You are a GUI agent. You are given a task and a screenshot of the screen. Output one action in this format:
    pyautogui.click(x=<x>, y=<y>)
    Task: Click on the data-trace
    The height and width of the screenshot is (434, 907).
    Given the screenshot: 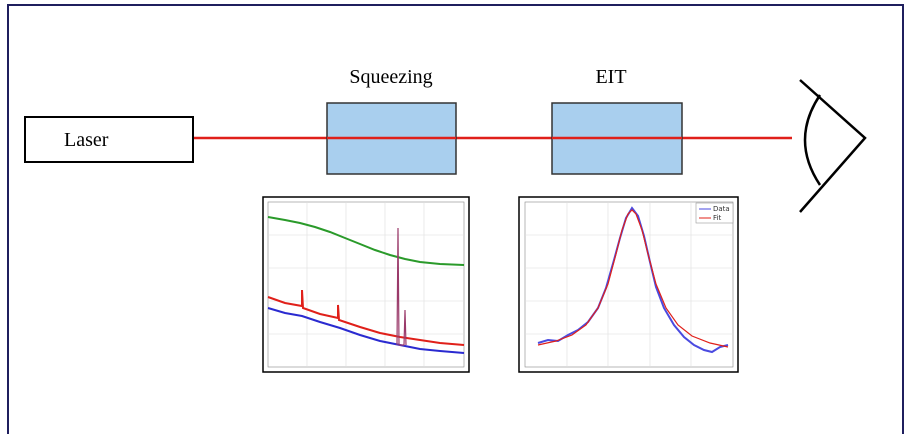 What is the action you would take?
    pyautogui.click(x=633, y=280)
    